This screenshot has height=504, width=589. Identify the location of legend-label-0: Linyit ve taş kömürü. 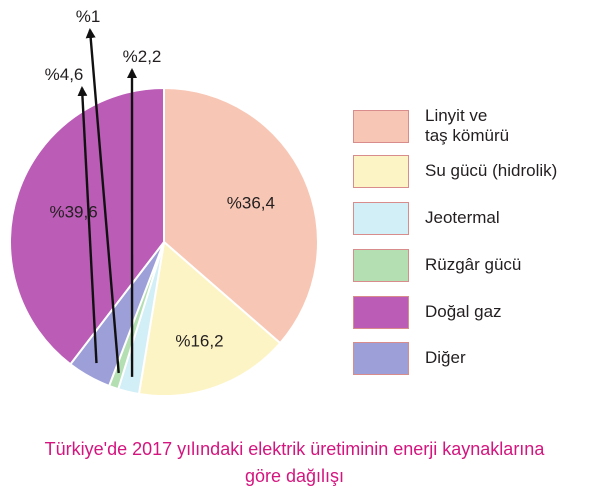
(467, 125).